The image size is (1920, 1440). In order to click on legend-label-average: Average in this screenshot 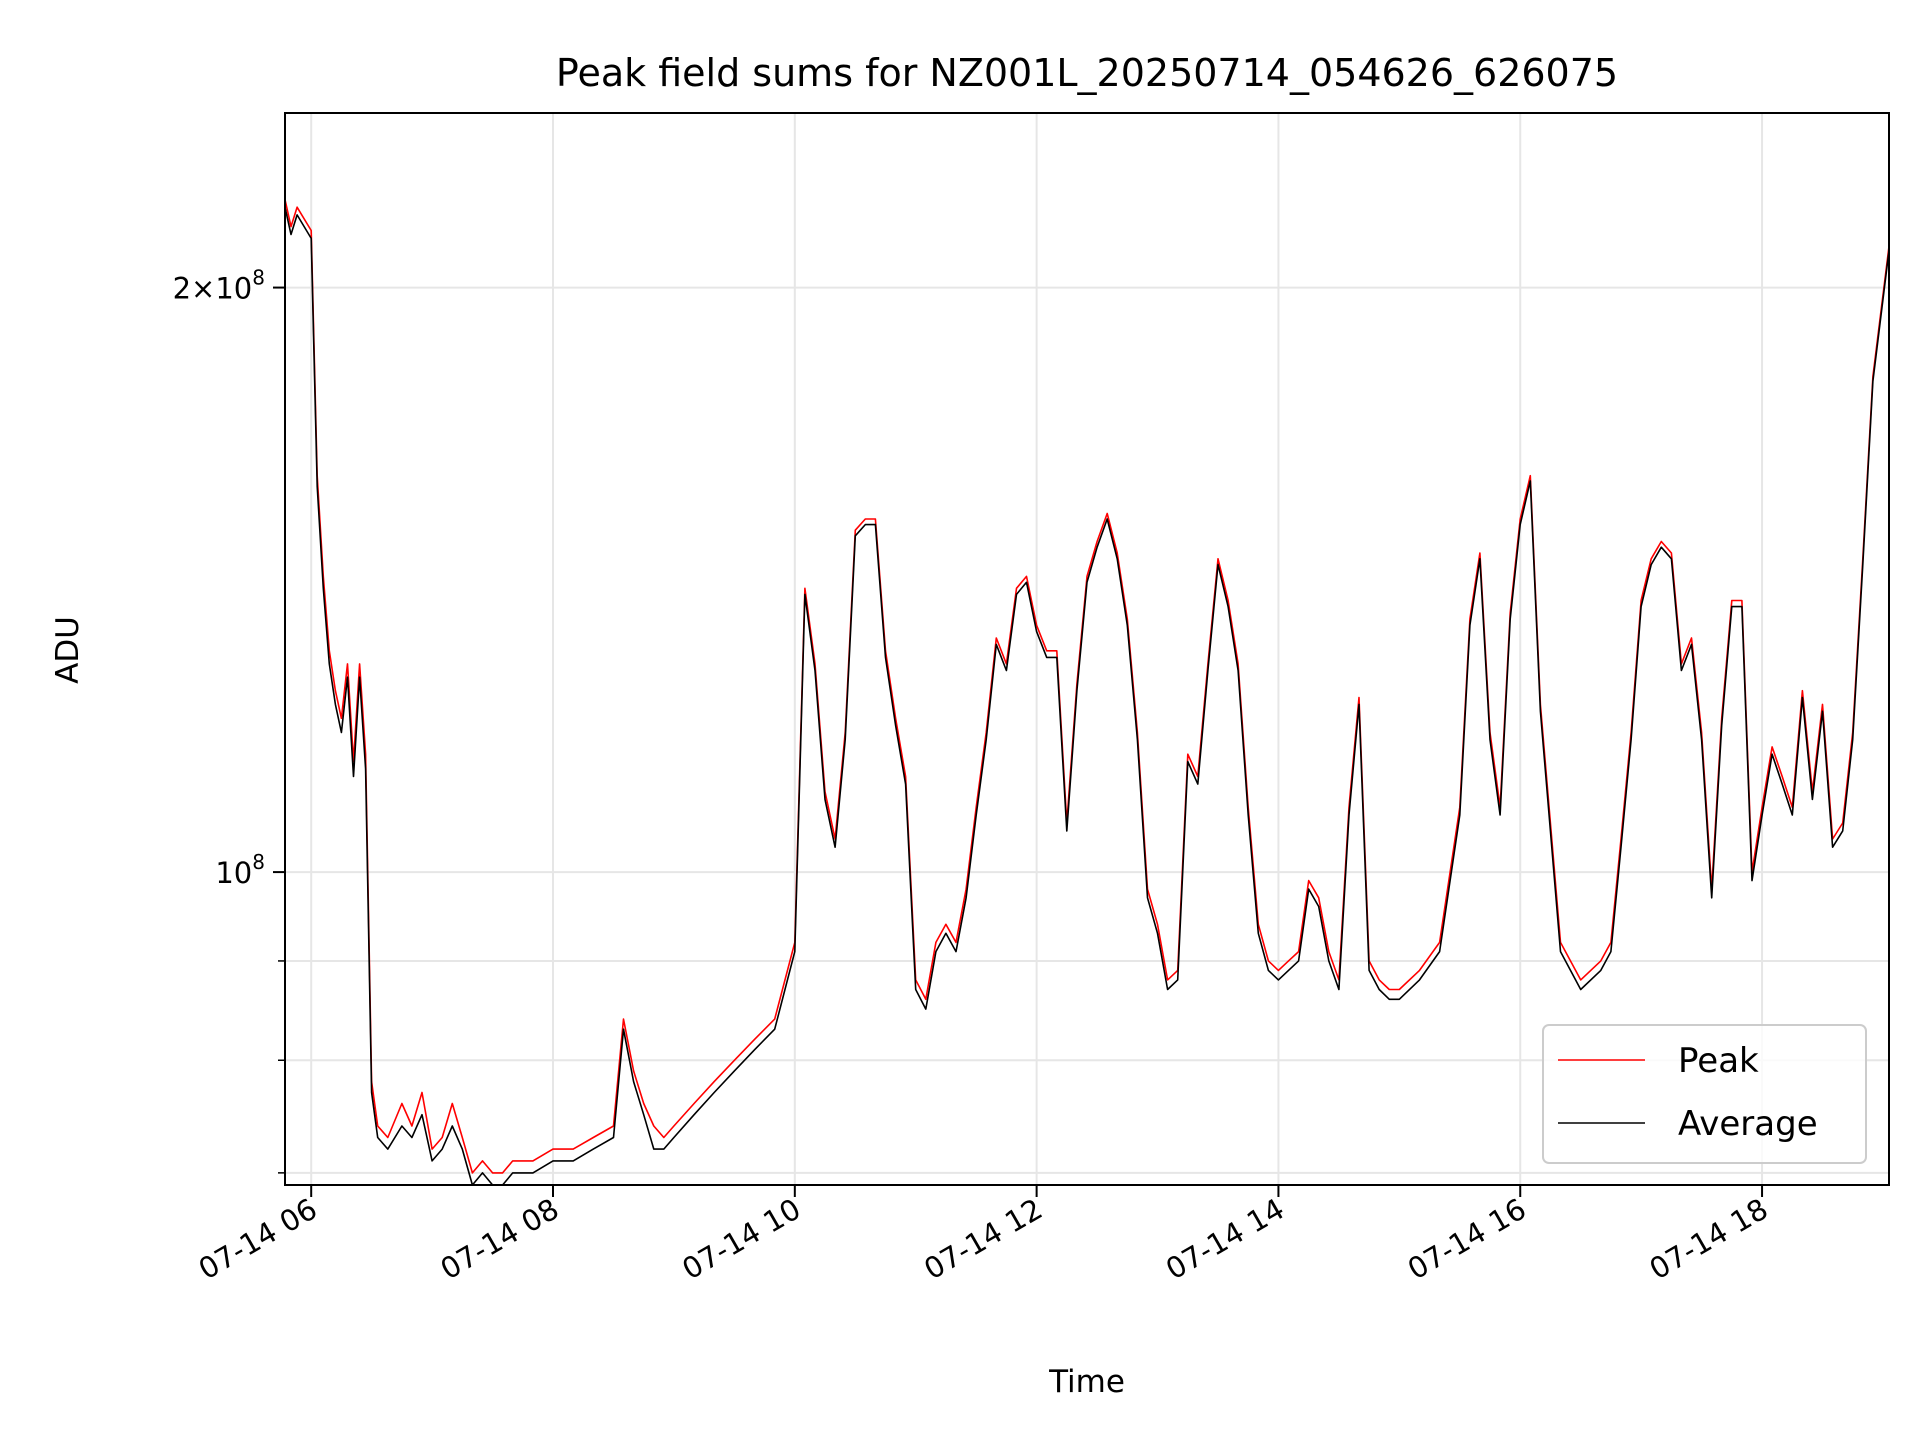, I will do `click(1748, 1124)`.